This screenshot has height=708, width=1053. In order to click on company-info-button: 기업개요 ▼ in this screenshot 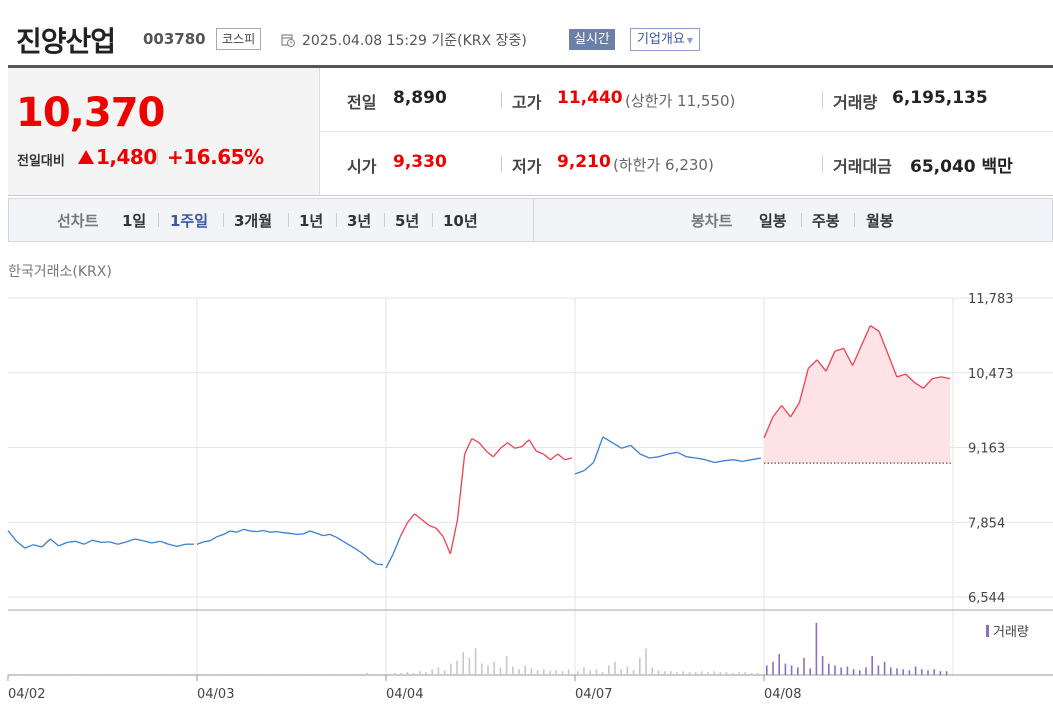, I will do `click(665, 39)`.